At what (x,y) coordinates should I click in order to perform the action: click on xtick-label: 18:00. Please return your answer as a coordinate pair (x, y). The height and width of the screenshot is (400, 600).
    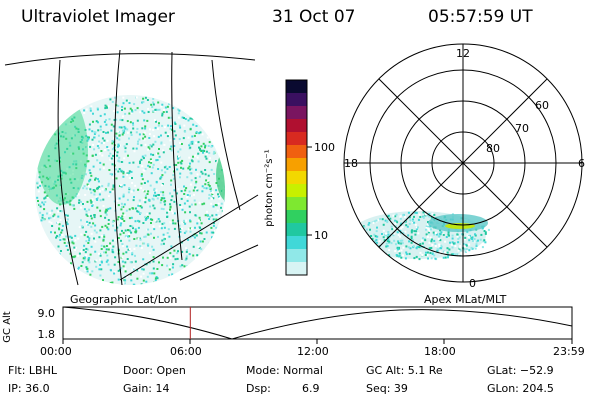
    Looking at the image, I should click on (440, 351).